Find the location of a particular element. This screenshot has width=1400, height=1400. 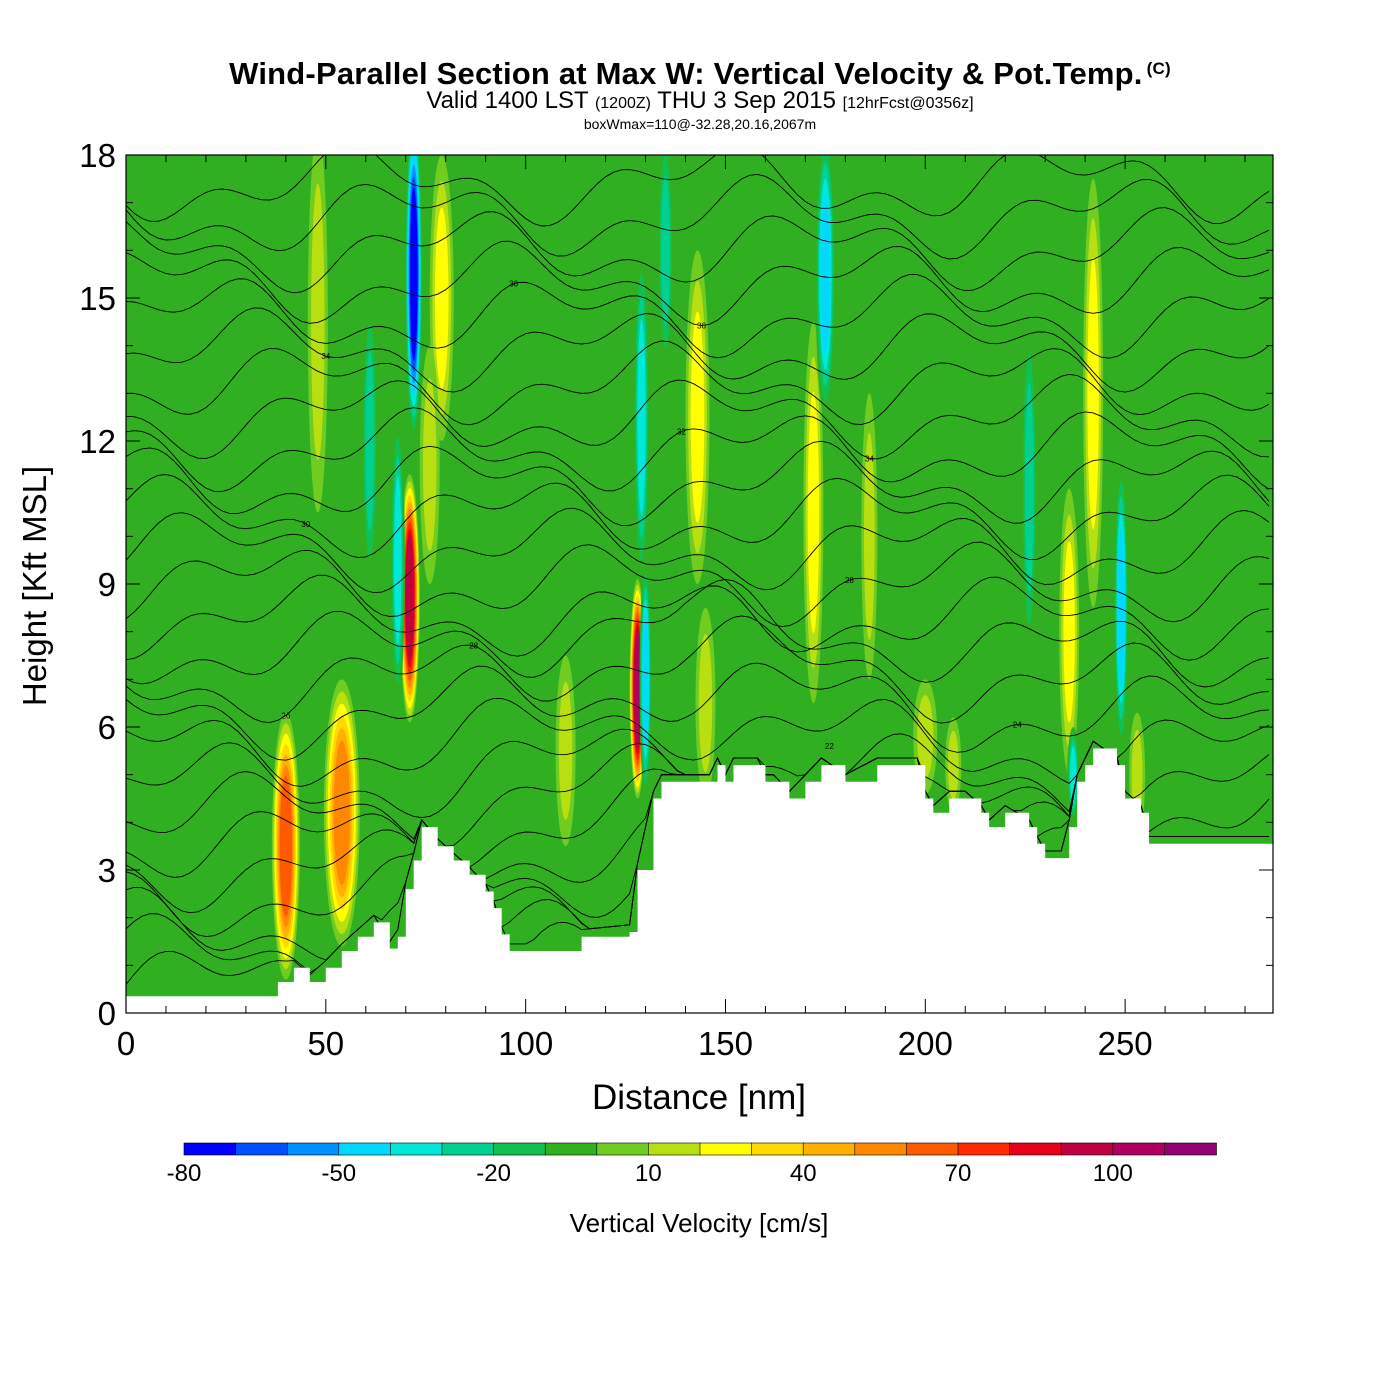

y-tick-label: 6 is located at coordinates (107, 727).